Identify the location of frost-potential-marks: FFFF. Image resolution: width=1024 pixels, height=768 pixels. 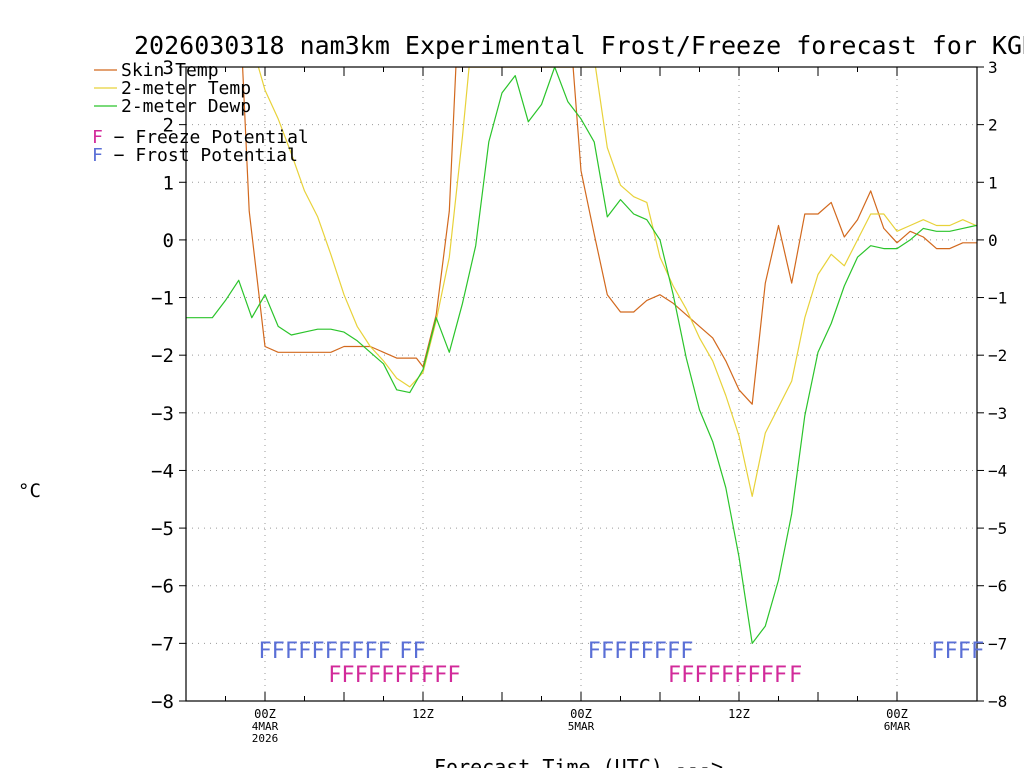
(957, 651).